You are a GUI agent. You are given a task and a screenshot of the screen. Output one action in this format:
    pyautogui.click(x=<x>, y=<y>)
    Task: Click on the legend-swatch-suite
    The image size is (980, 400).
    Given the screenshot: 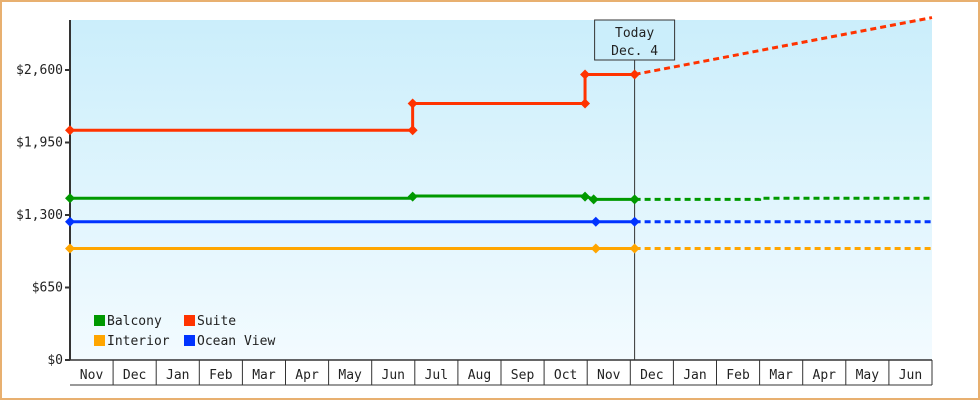 What is the action you would take?
    pyautogui.click(x=189, y=320)
    